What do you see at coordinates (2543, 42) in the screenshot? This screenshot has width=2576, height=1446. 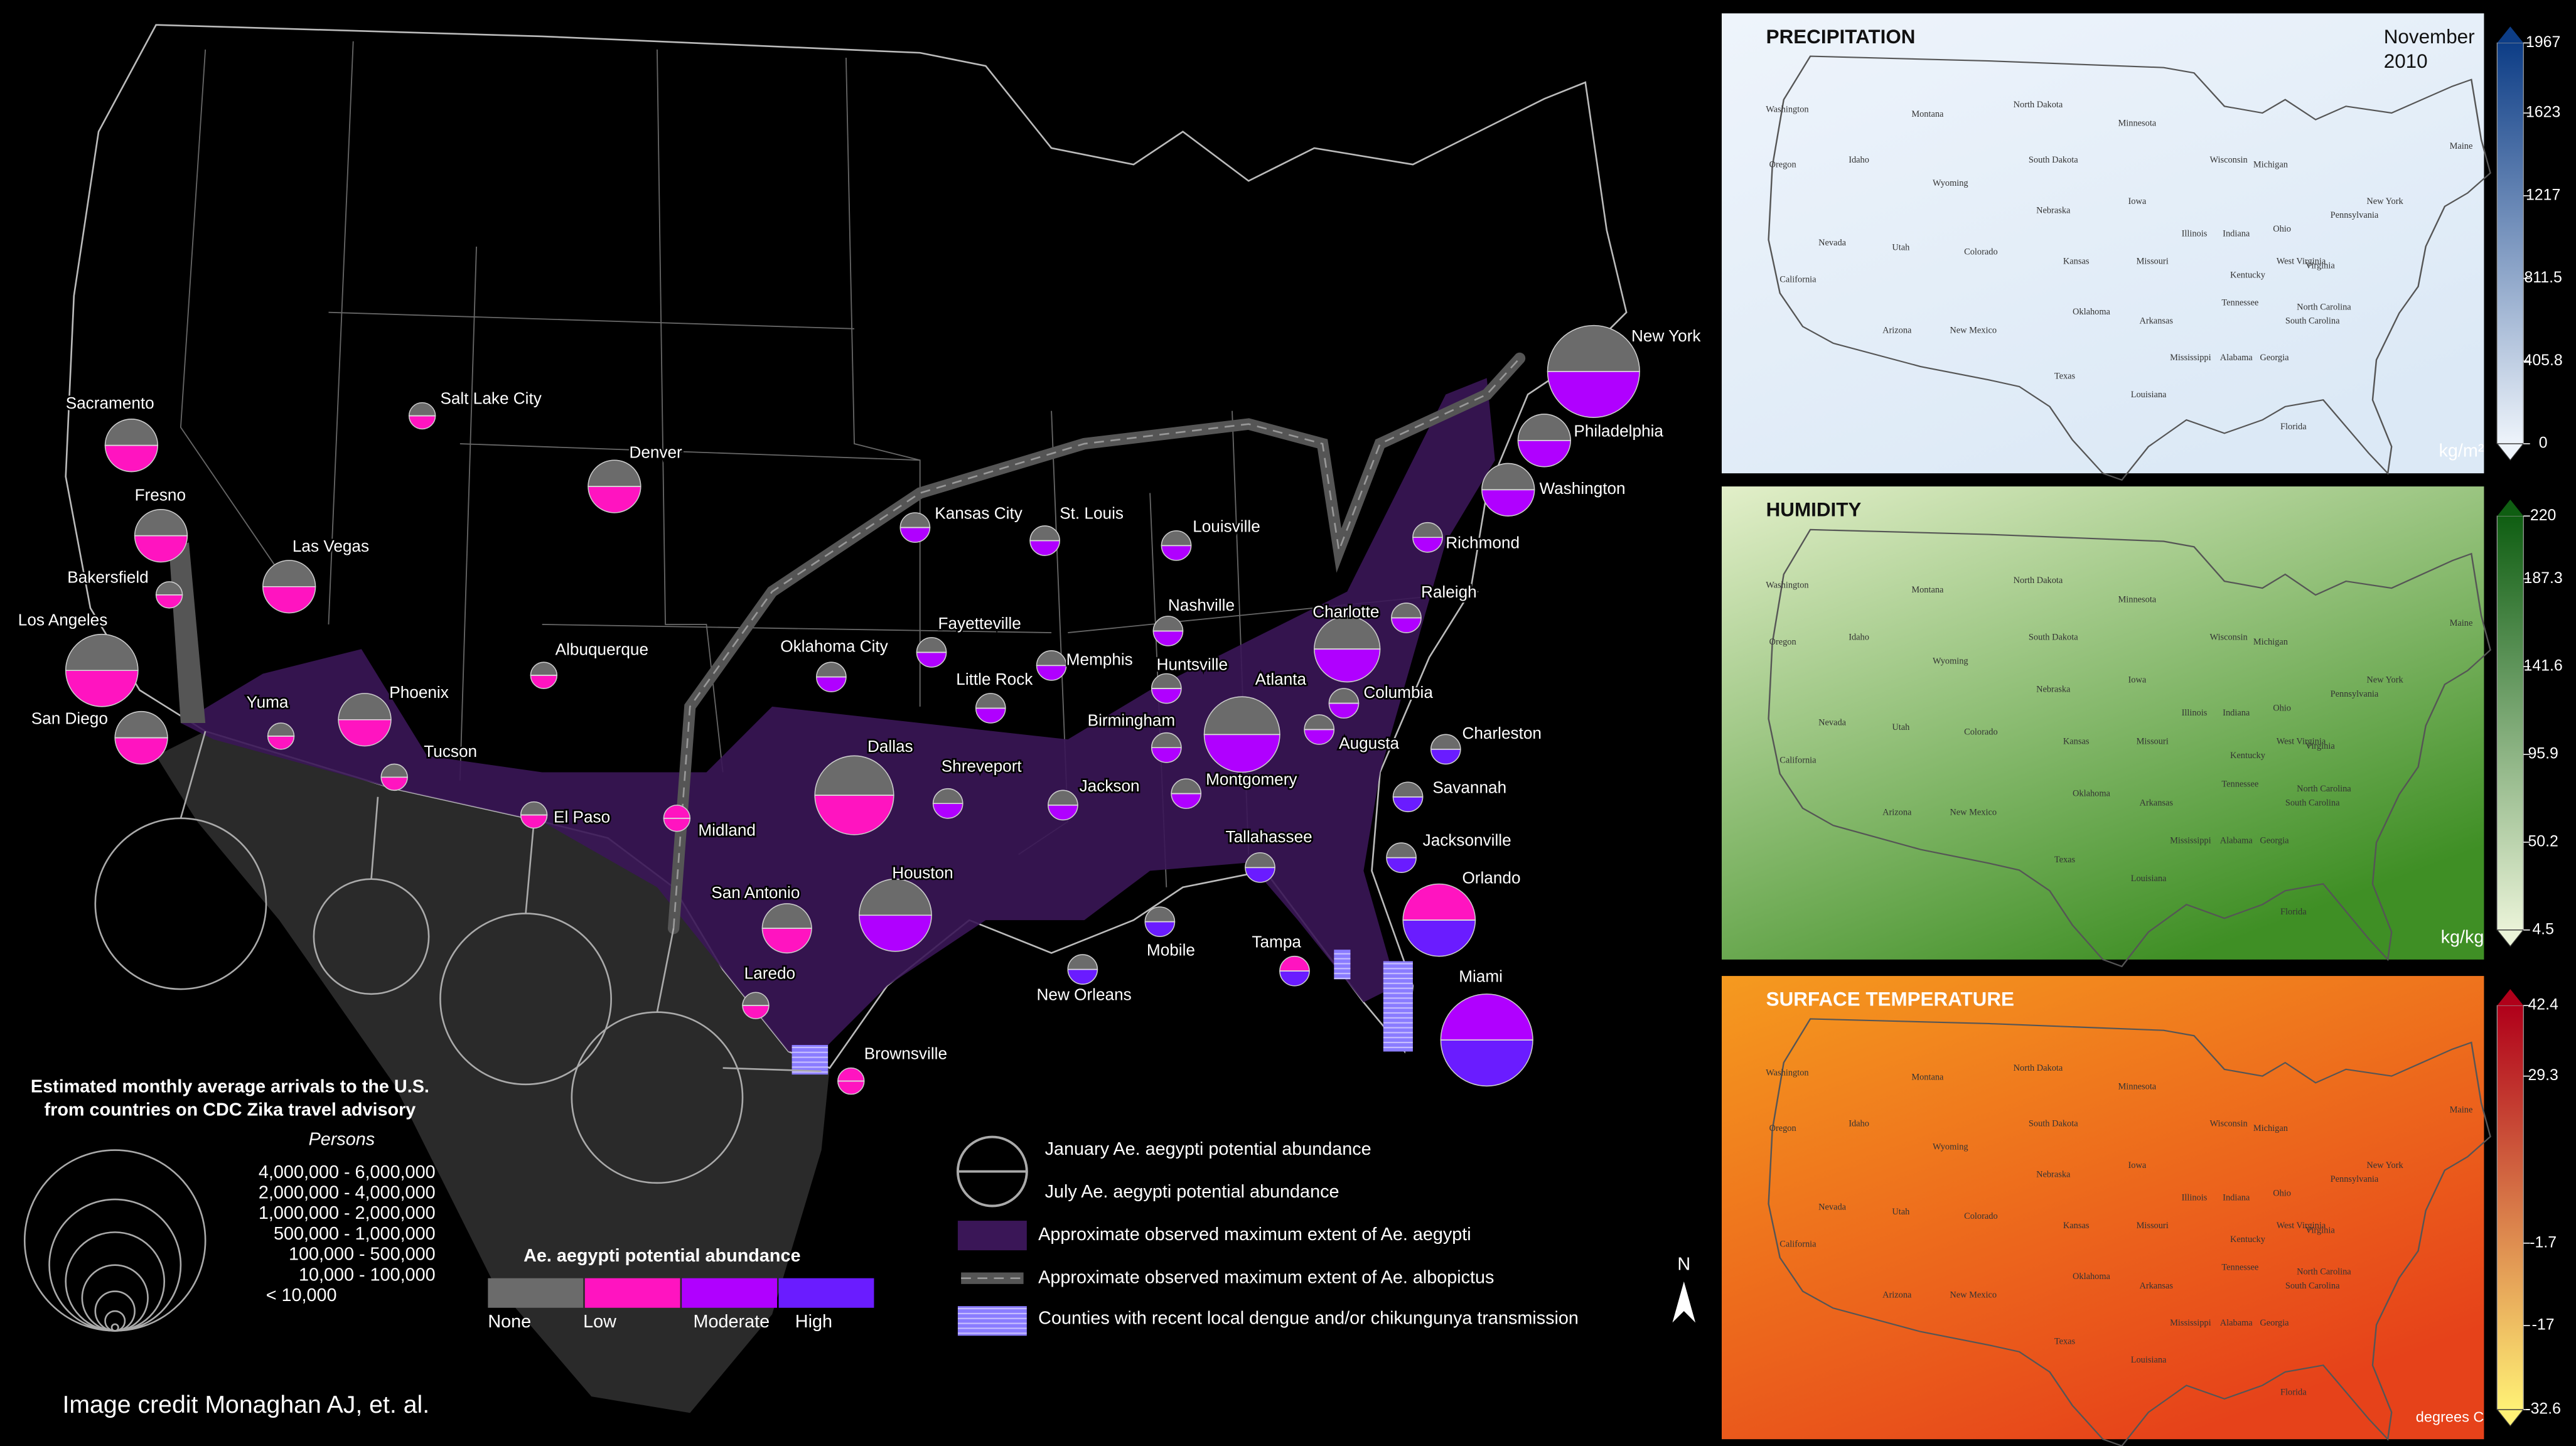 I see `colorbar-tick-label: 1967` at bounding box center [2543, 42].